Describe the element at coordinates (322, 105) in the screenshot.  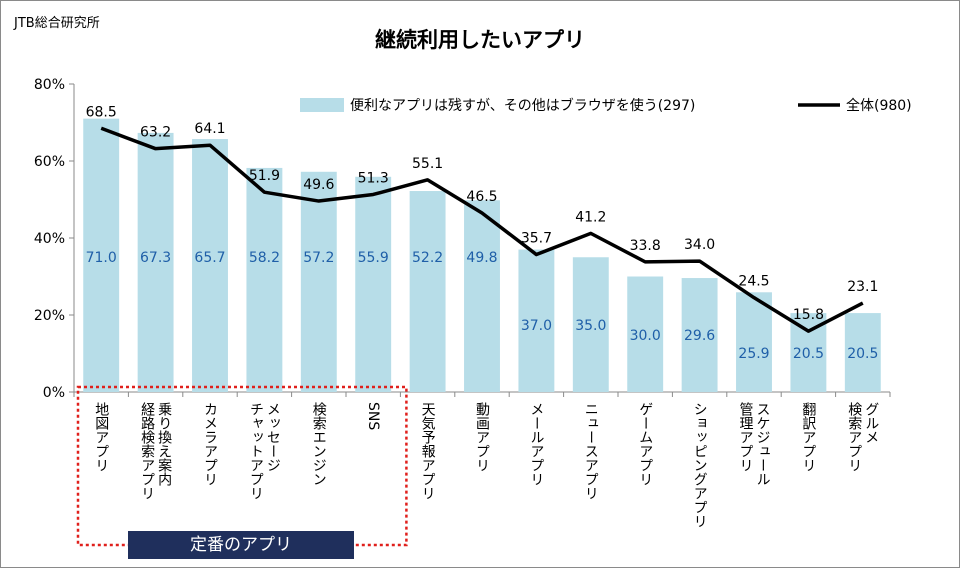
I see `legend-bar-swatch` at that location.